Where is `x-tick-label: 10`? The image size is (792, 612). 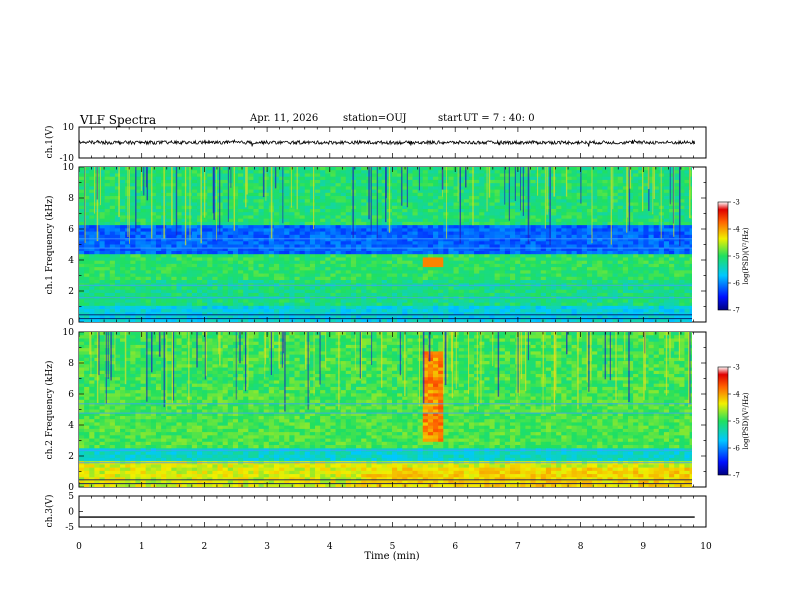 x-tick-label: 10 is located at coordinates (706, 547).